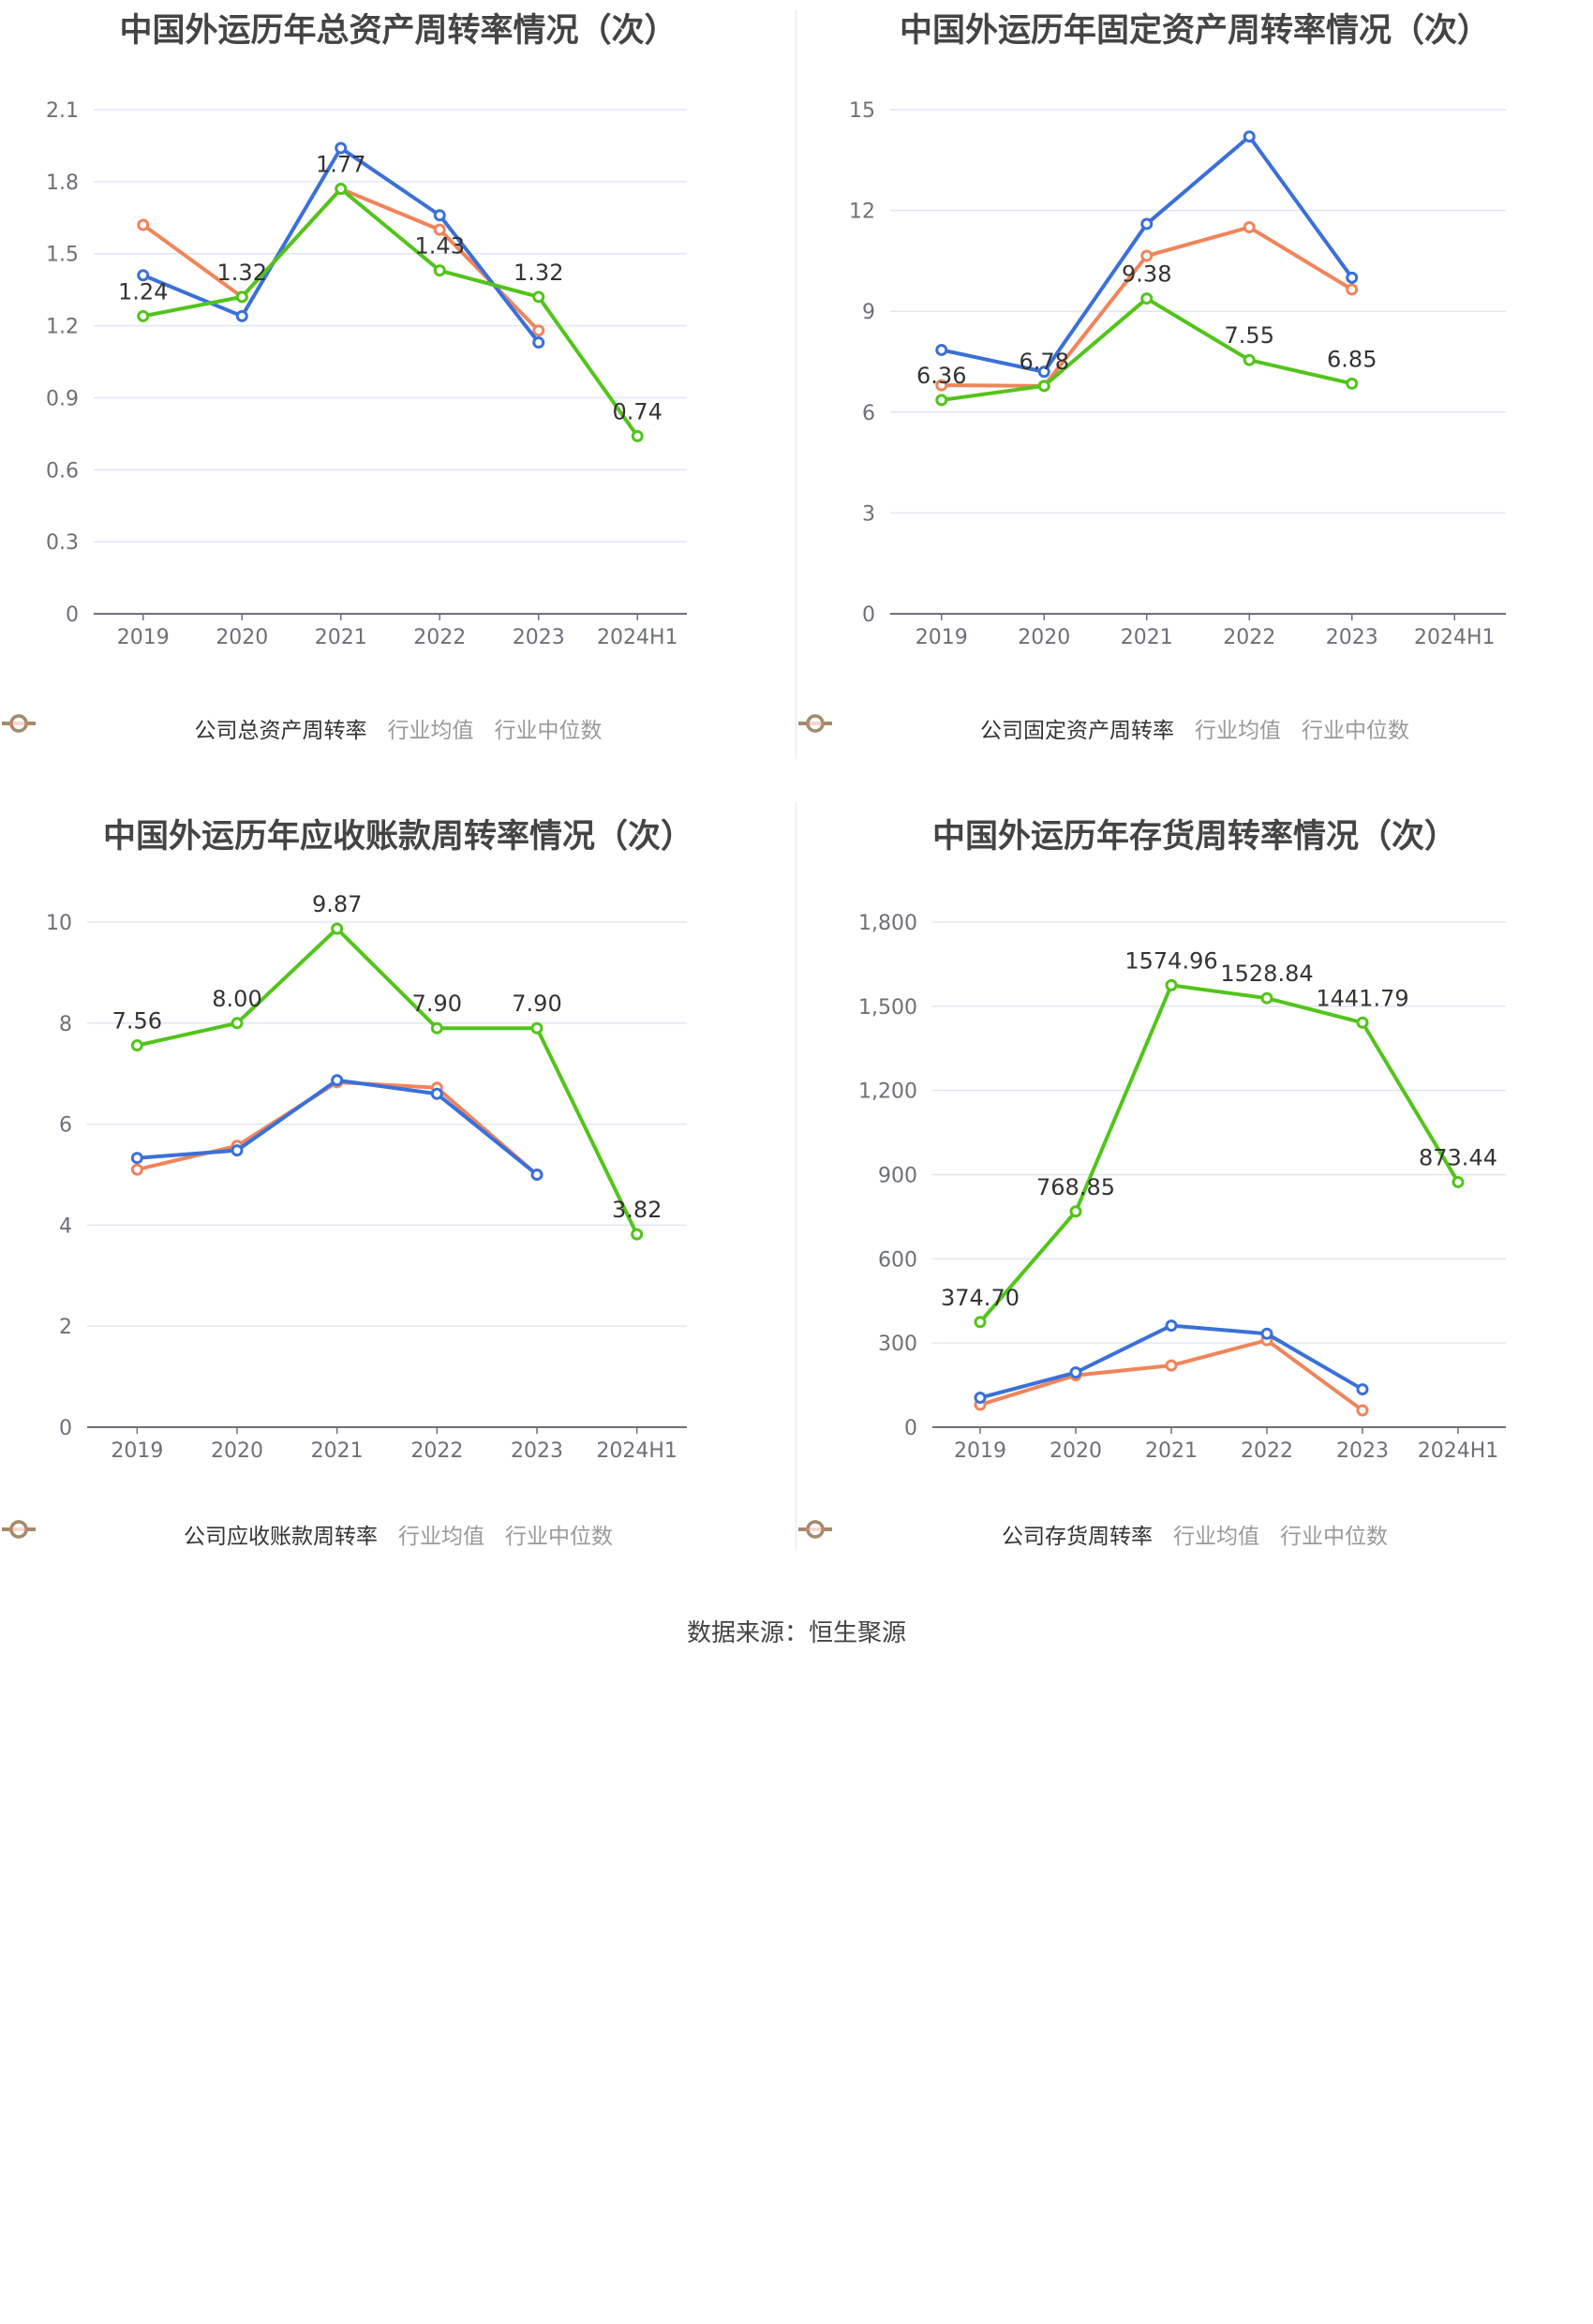  What do you see at coordinates (184, 728) in the screenshot?
I see `legend-item: 公司总资产周转率` at bounding box center [184, 728].